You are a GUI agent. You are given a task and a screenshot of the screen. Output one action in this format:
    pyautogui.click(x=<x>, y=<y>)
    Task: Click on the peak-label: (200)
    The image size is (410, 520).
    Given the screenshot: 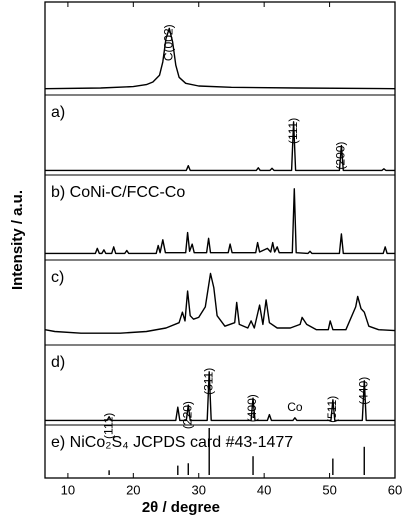 What is the action you would take?
    pyautogui.click(x=341, y=156)
    